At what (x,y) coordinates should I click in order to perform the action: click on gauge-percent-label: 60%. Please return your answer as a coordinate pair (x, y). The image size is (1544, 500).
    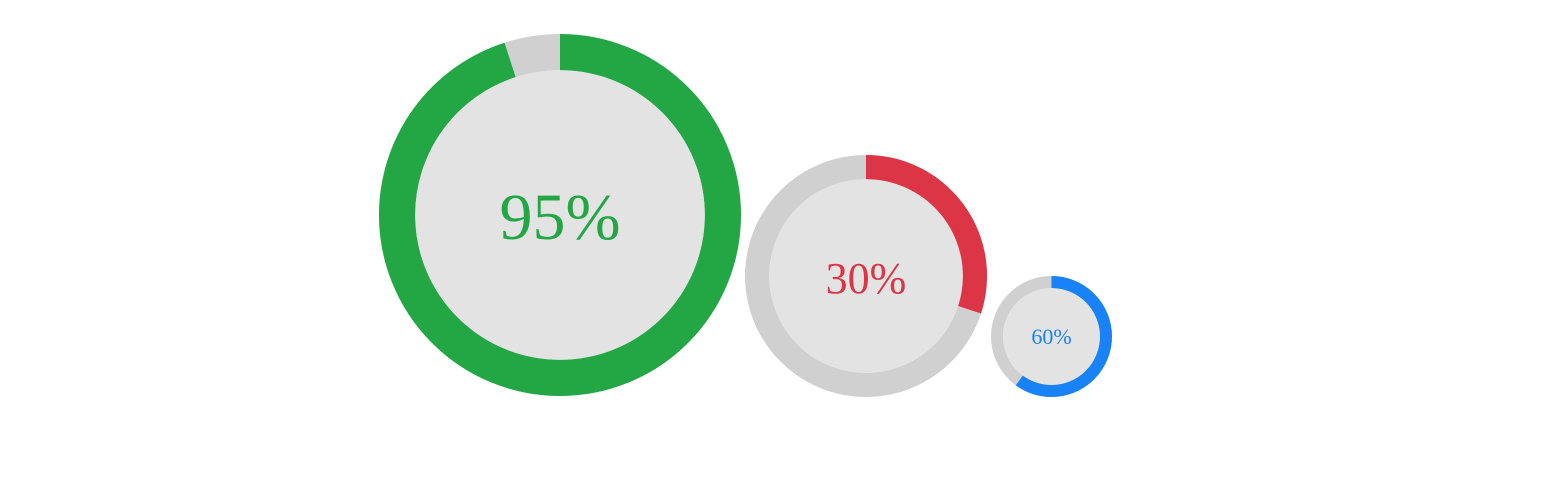
    Looking at the image, I should click on (1051, 336).